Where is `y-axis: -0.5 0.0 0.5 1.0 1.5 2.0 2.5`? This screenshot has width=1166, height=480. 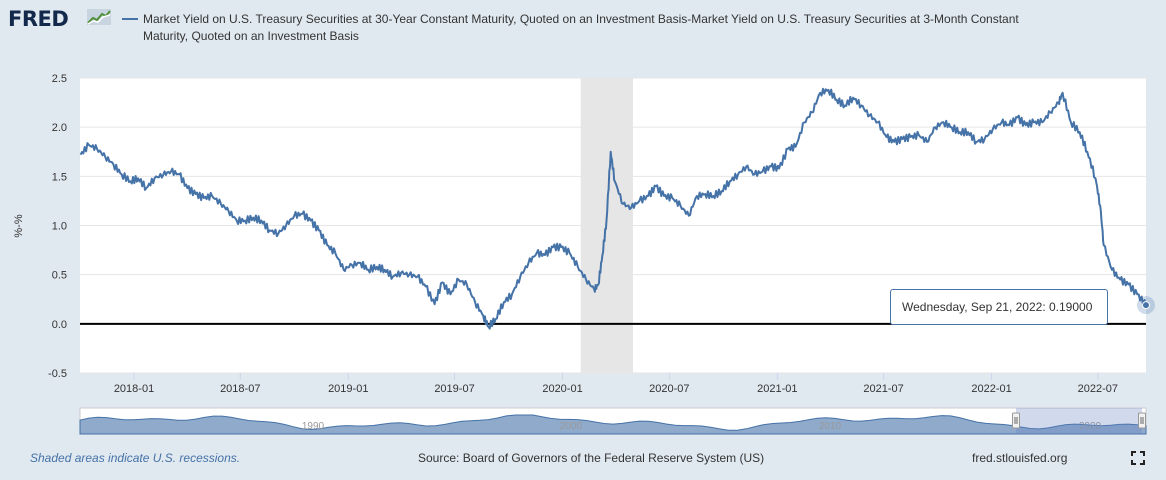 y-axis: -0.5 0.0 0.5 1.0 1.5 2.0 2.5 is located at coordinates (57, 226).